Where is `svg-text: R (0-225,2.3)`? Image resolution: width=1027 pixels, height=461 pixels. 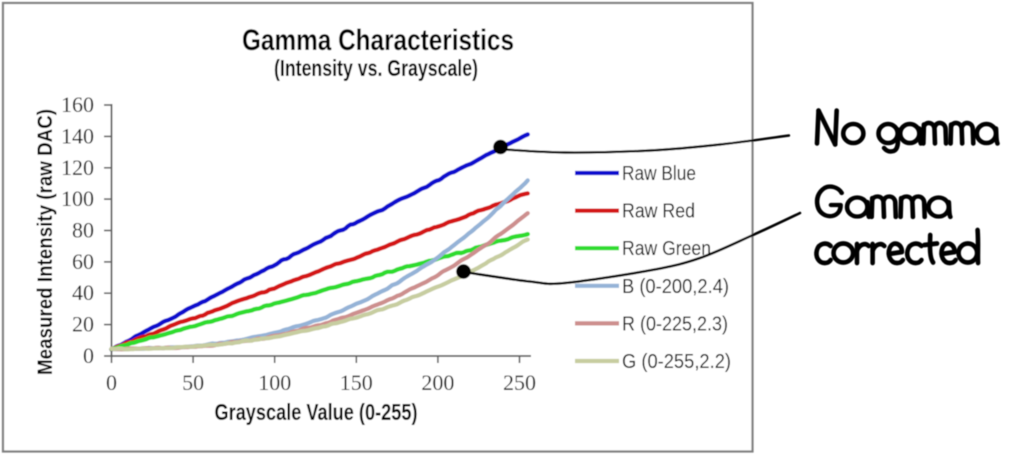
svg-text: R (0-225,2.3) is located at coordinates (675, 324).